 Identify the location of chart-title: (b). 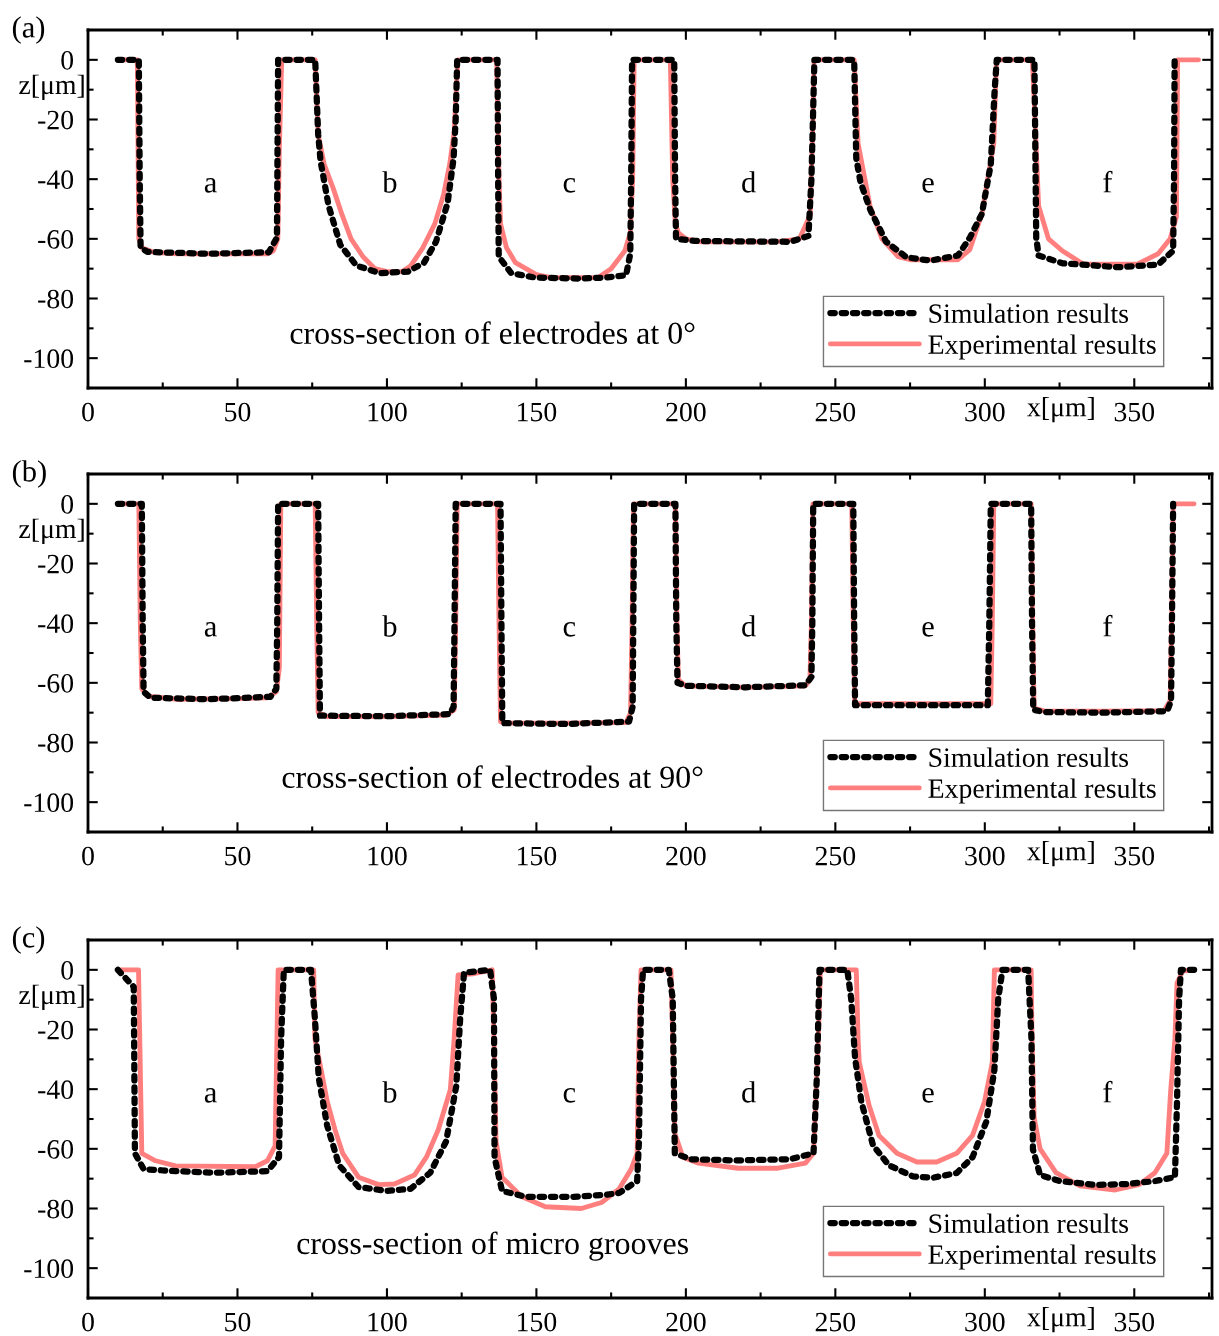
(29, 474).